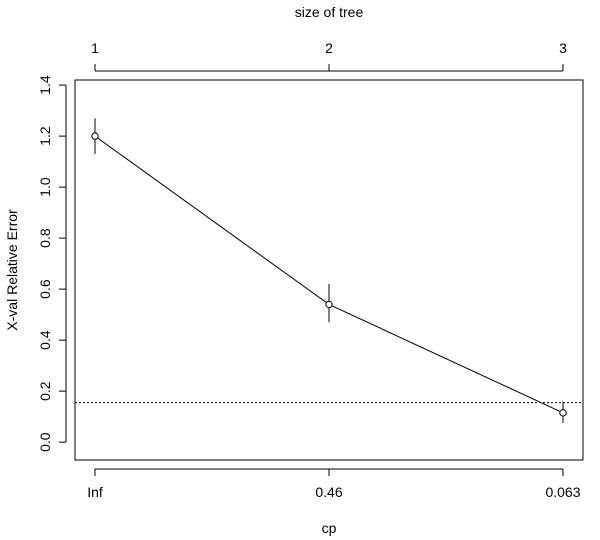 The width and height of the screenshot is (600, 540). I want to click on y-tick-label: 0.2, so click(45, 391).